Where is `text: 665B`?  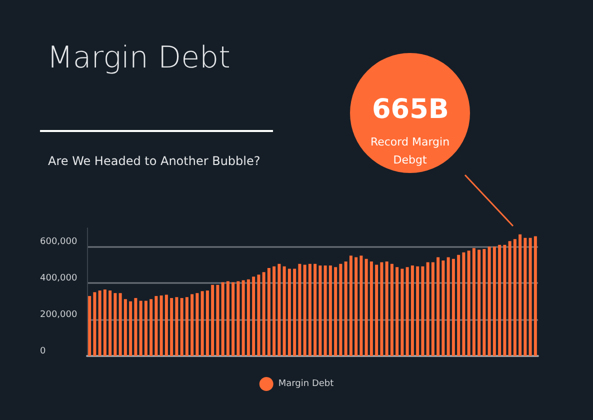
text: 665B is located at coordinates (410, 109).